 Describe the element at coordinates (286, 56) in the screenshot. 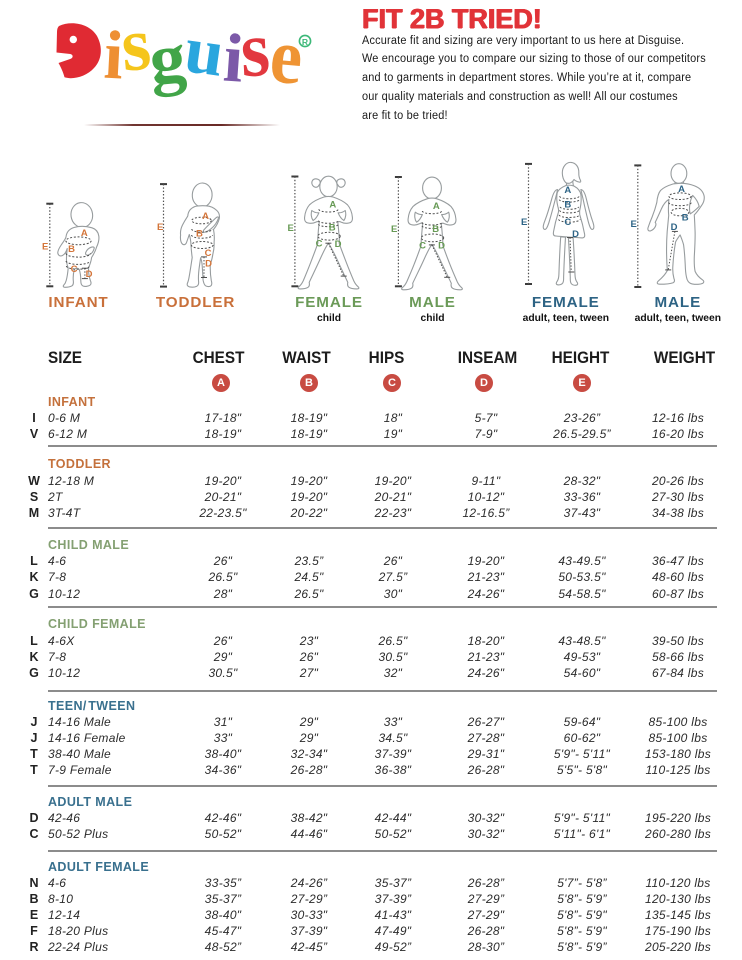

I see `svg-text: e` at that location.